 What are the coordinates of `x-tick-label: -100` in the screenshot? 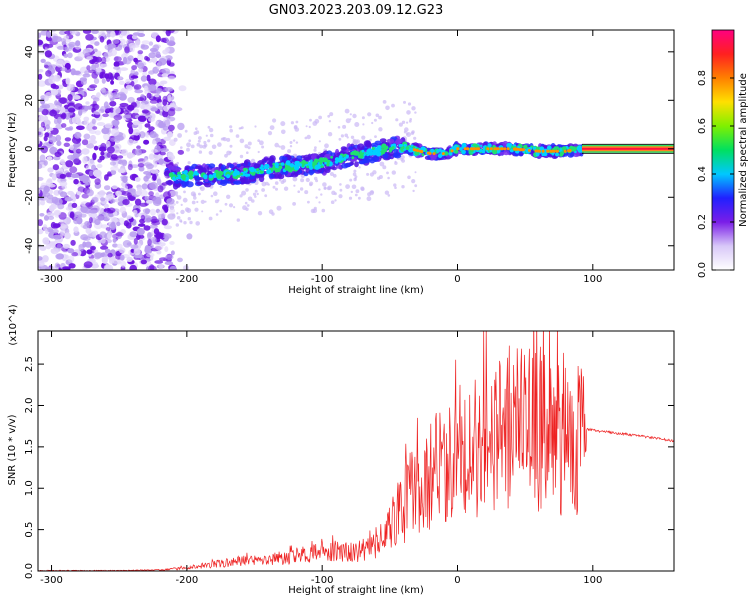 It's located at (322, 580).